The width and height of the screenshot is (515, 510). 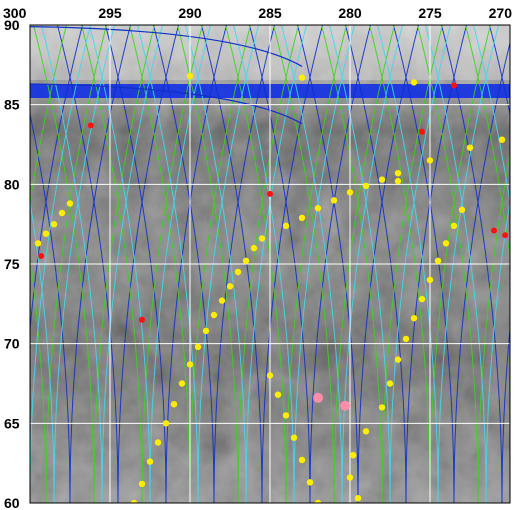 I want to click on x-tick-label: 300, so click(x=15, y=13).